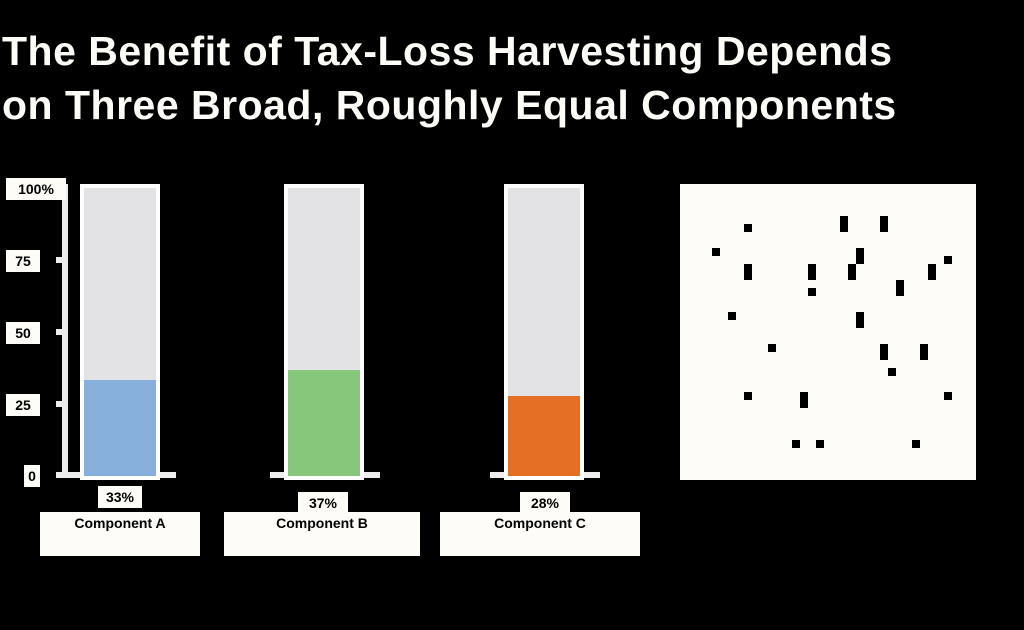 The height and width of the screenshot is (630, 1024). Describe the element at coordinates (324, 423) in the screenshot. I see `bar-2-fill` at that location.